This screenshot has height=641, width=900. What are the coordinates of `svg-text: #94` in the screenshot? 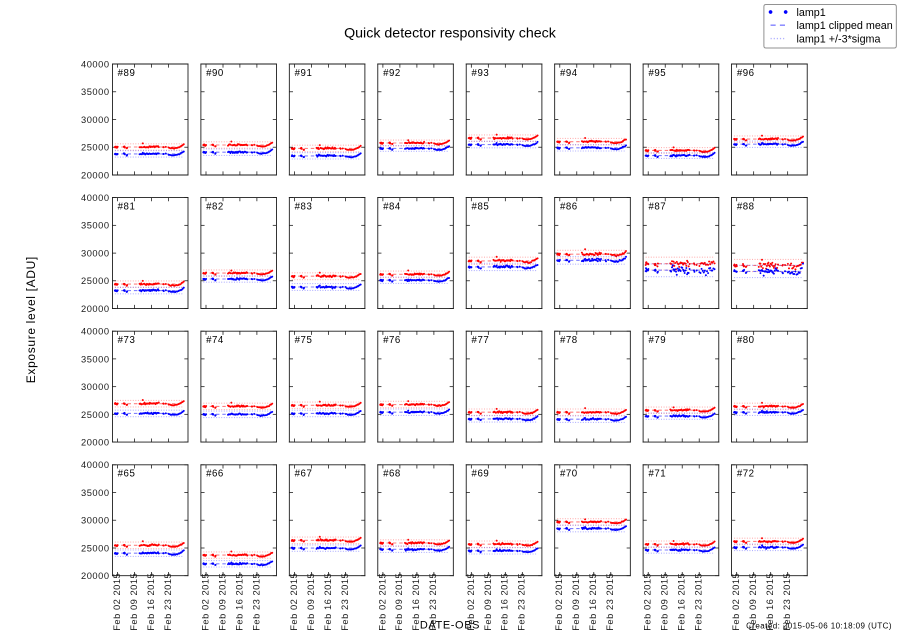 It's located at (569, 73).